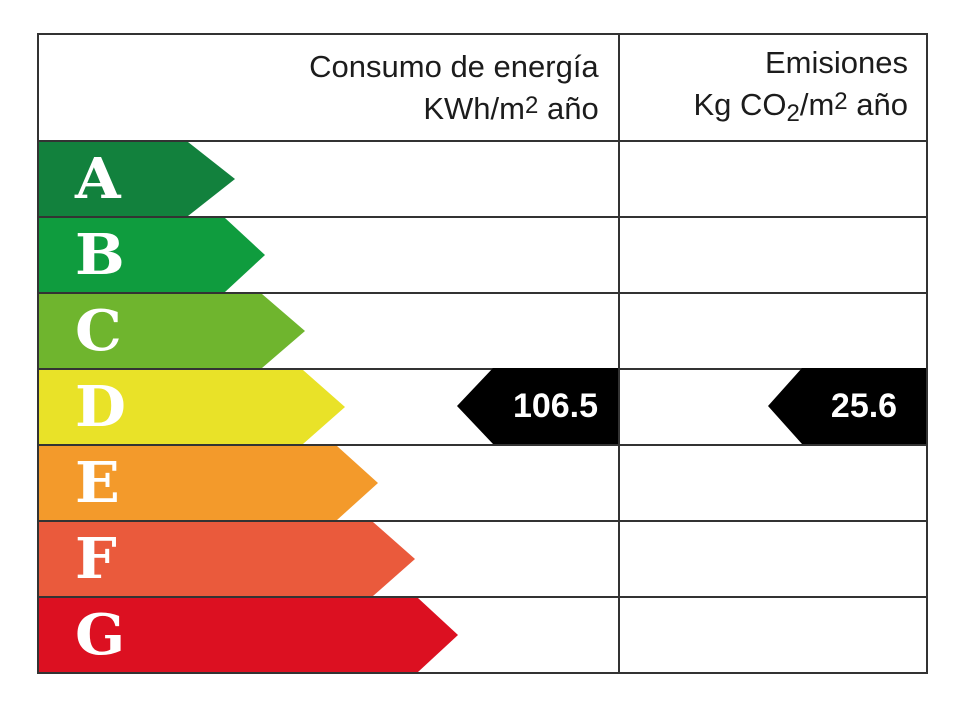 The width and height of the screenshot is (960, 720). What do you see at coordinates (100, 255) in the screenshot?
I see `rating-letter-b: B` at bounding box center [100, 255].